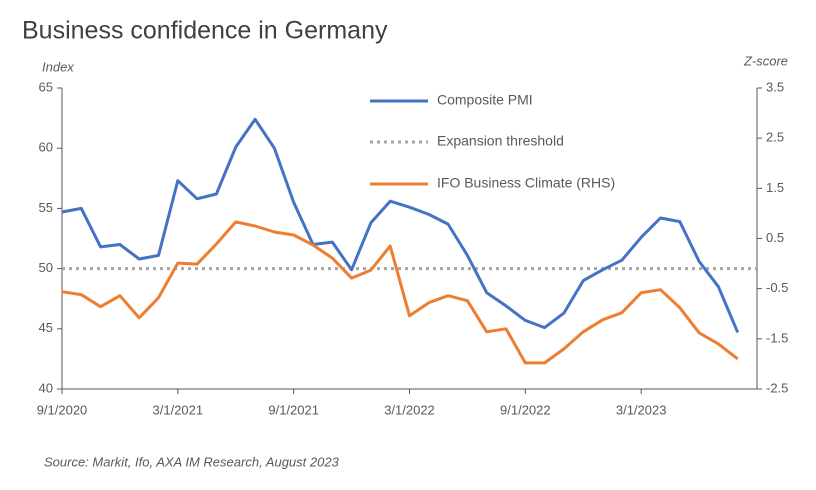 This screenshot has width=816, height=490. What do you see at coordinates (46, 327) in the screenshot?
I see `y-tick-label: 45` at bounding box center [46, 327].